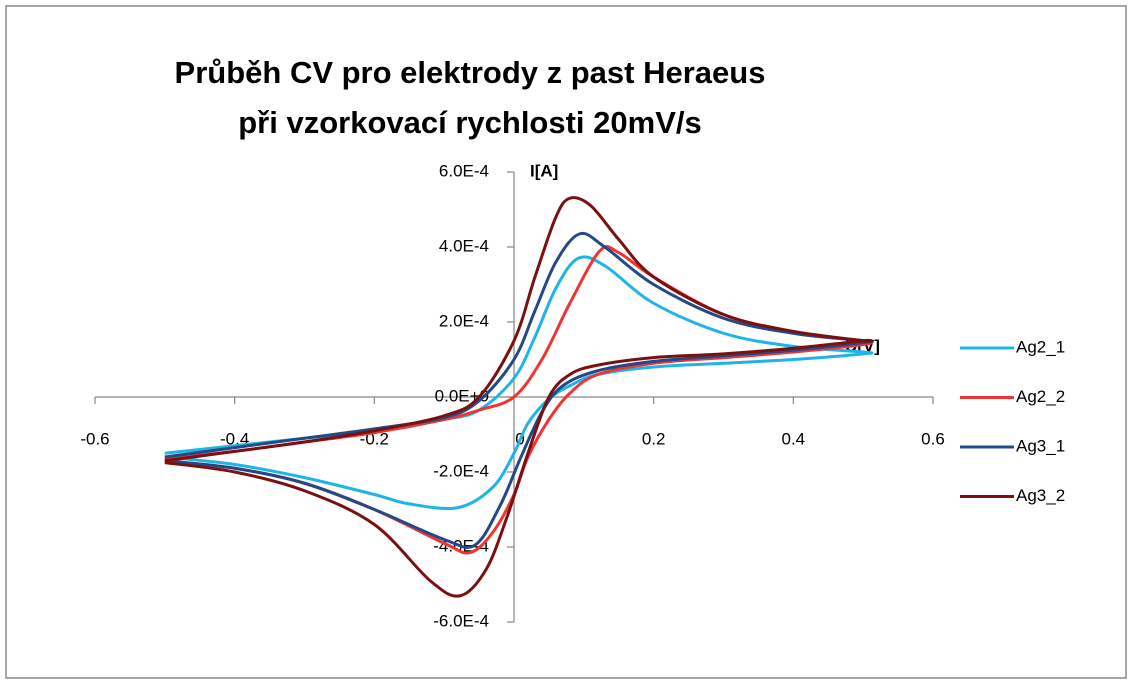  What do you see at coordinates (94, 438) in the screenshot?
I see `x-tick-label: -0.6` at bounding box center [94, 438].